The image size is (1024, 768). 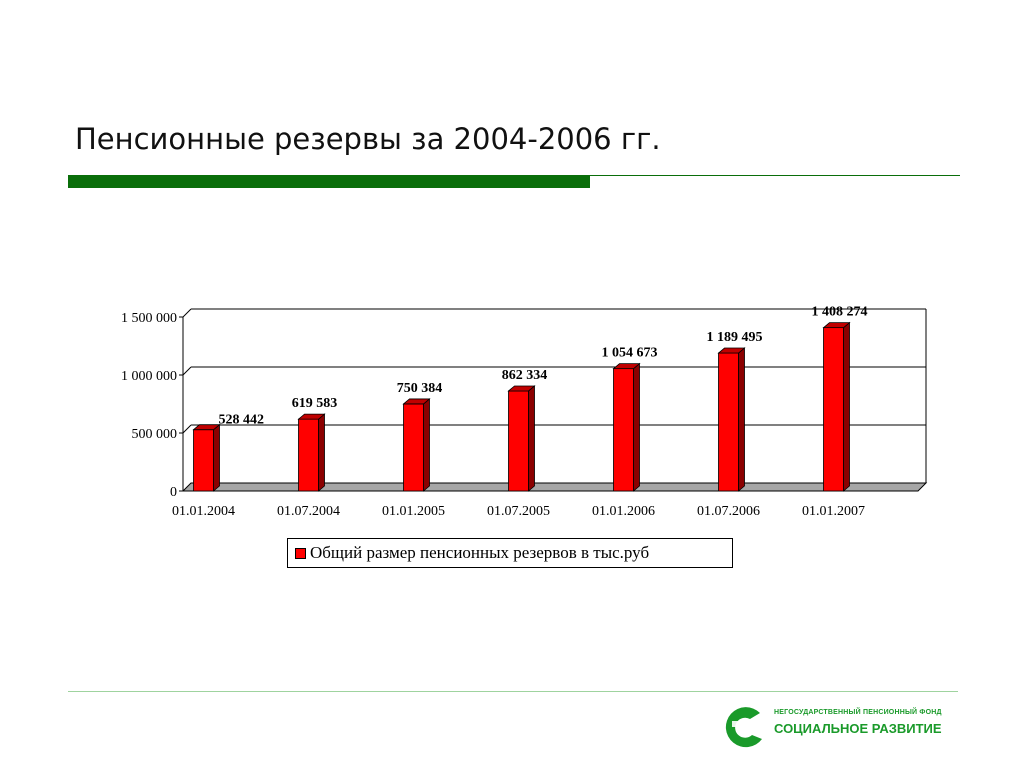 I want to click on legend-swatch, so click(x=300, y=553).